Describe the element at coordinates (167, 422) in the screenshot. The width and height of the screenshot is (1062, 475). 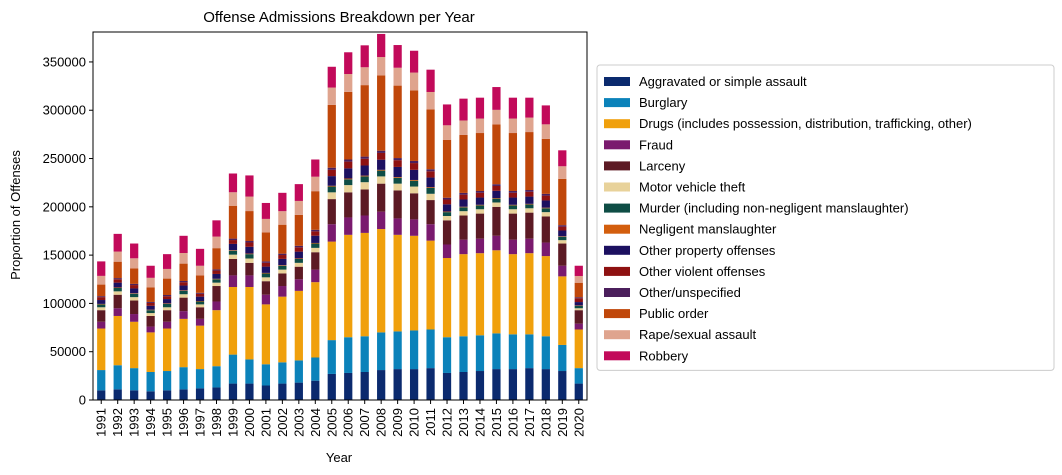
I see `x-tick-label: 1995` at that location.